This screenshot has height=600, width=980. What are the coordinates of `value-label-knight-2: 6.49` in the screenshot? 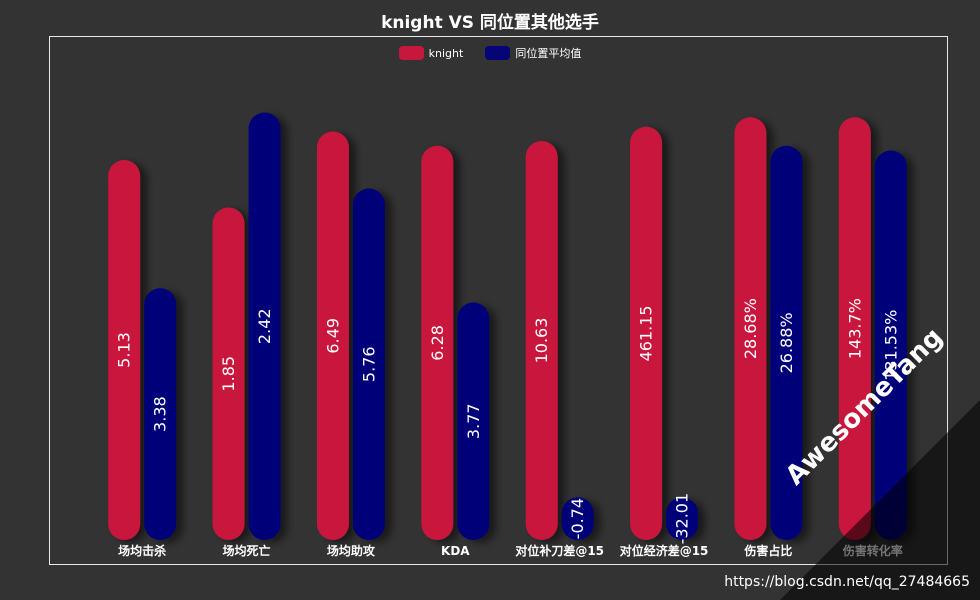 It's located at (332, 336).